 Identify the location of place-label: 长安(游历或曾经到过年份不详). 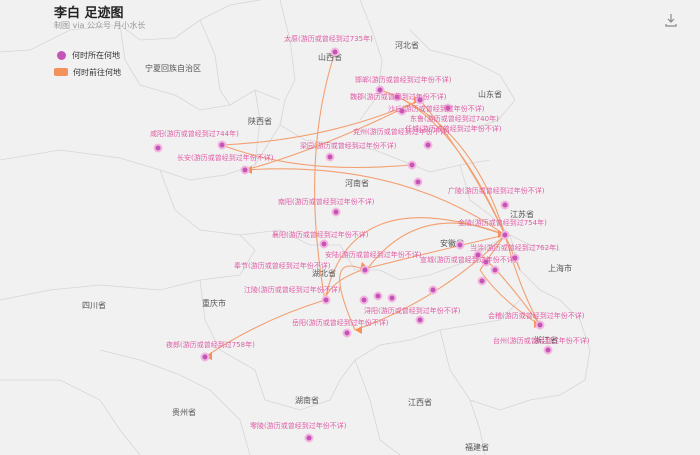
(225, 157).